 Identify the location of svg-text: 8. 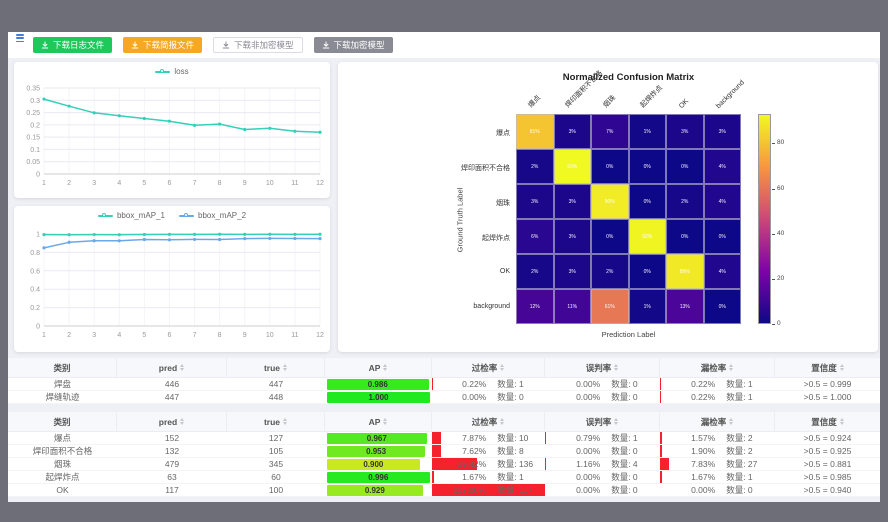
(220, 335).